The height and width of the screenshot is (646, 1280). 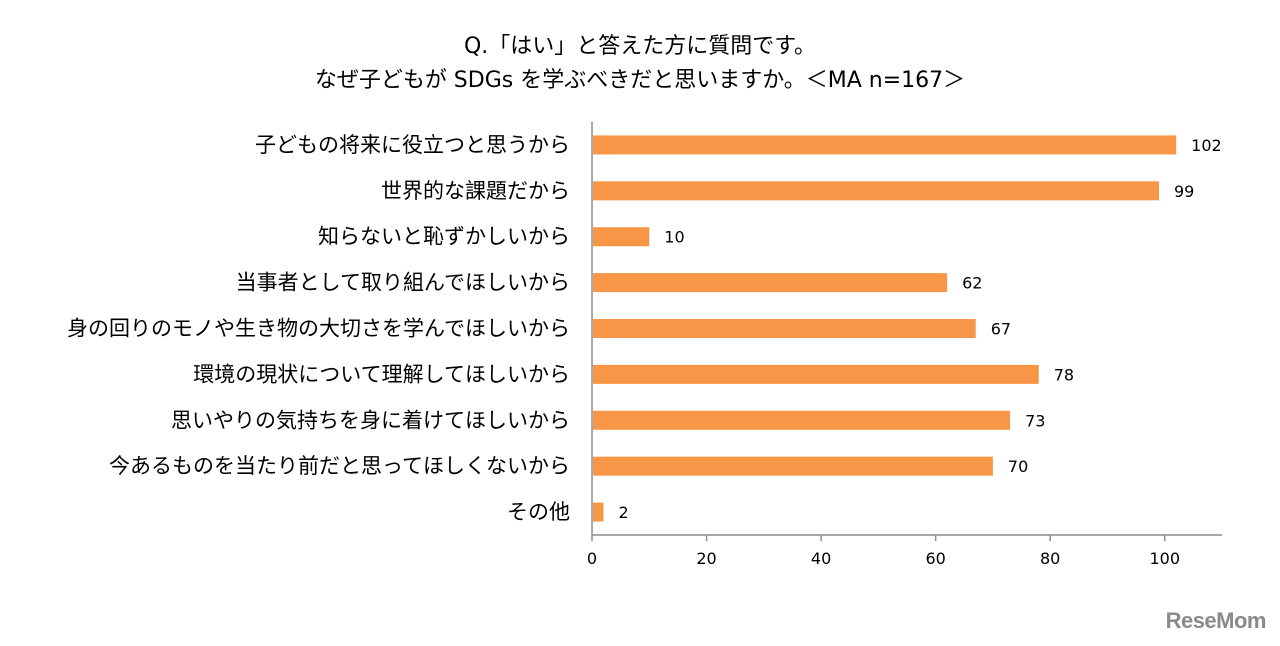 I want to click on data-label: 78, so click(x=1064, y=374).